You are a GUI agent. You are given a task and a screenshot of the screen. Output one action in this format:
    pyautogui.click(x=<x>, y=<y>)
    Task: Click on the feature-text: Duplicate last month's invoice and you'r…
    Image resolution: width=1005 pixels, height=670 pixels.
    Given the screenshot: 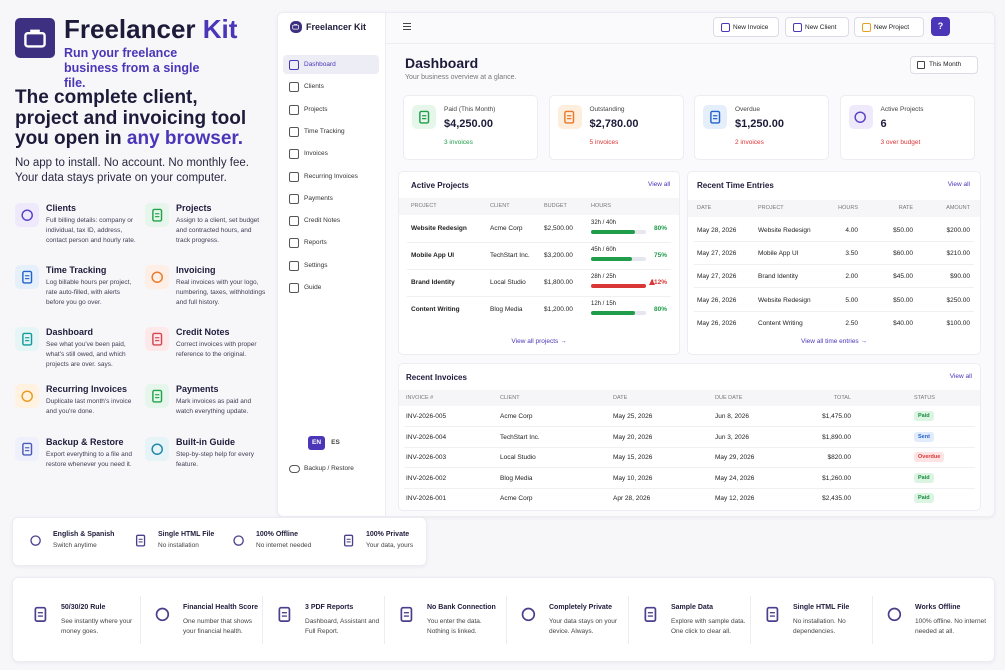 What is the action you would take?
    pyautogui.click(x=89, y=406)
    